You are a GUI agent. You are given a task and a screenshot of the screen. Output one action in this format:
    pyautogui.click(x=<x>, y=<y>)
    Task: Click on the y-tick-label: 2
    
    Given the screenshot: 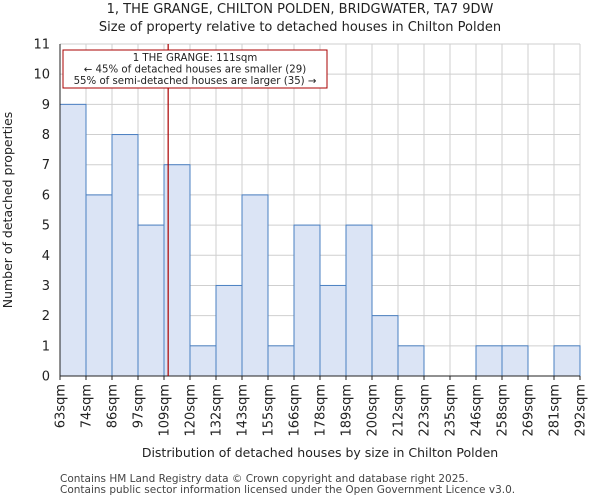 What is the action you would take?
    pyautogui.click(x=46, y=316)
    